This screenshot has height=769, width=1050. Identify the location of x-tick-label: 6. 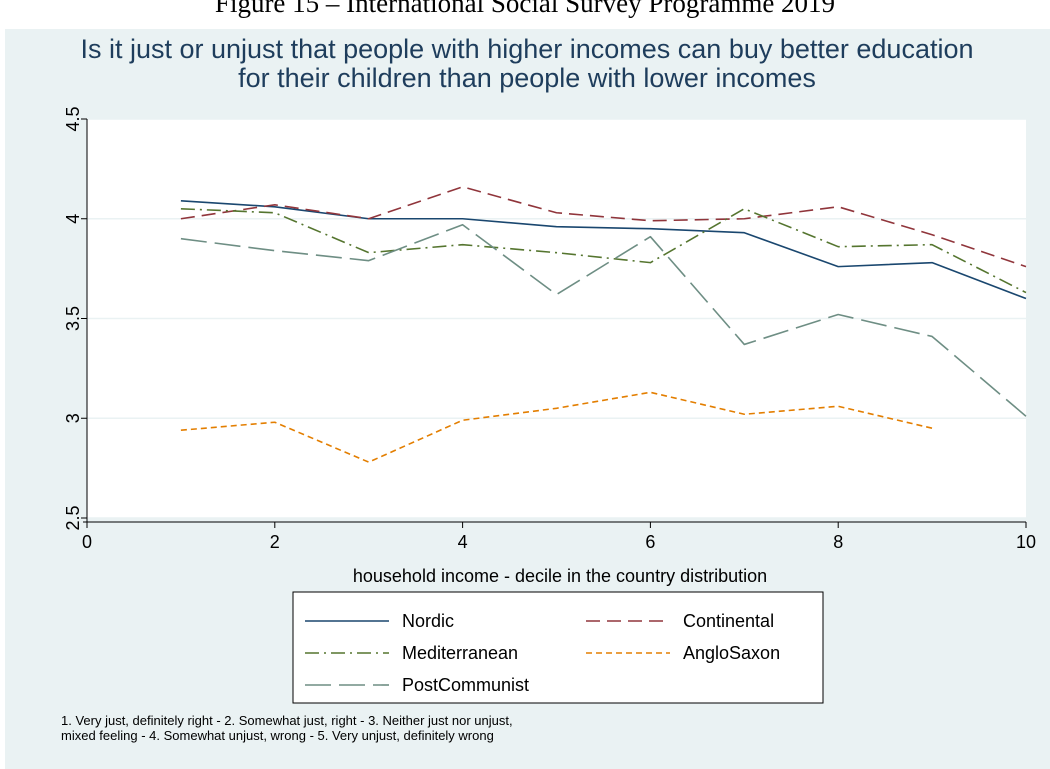
(650, 542).